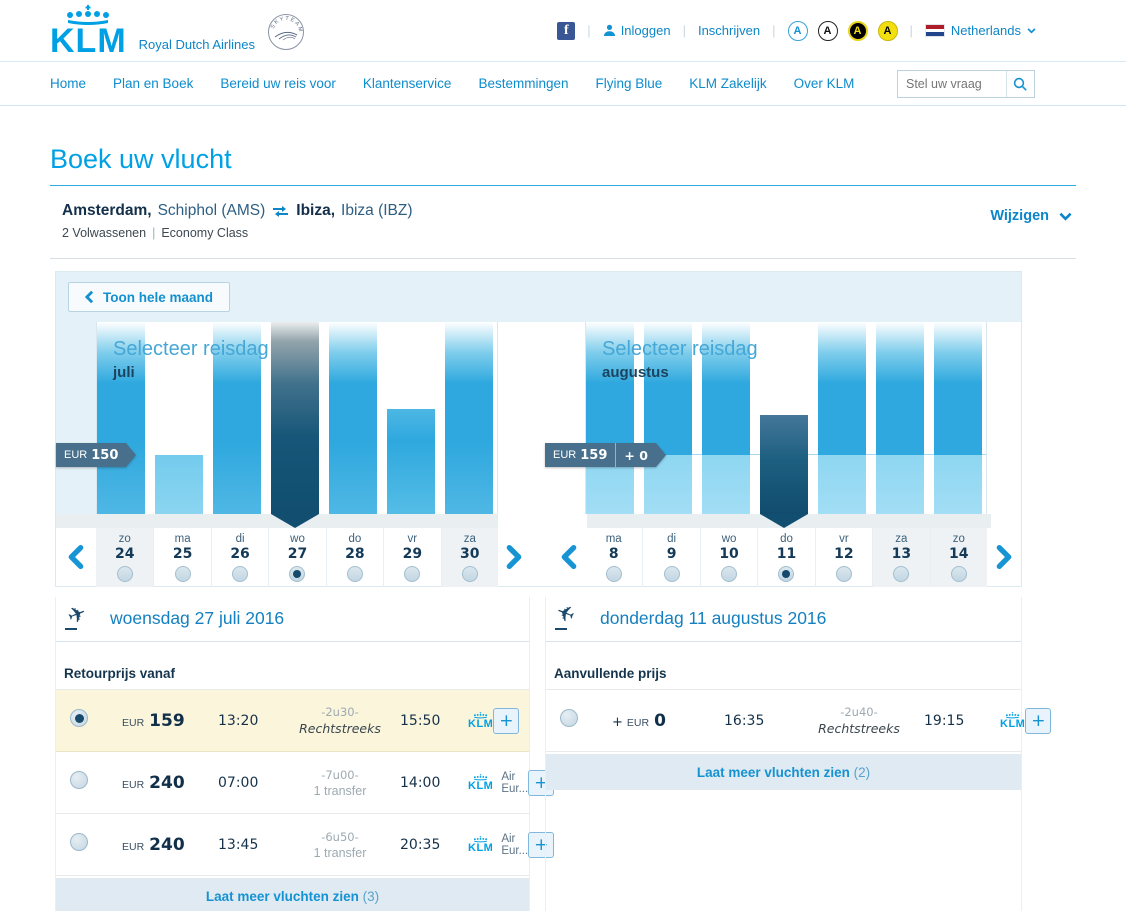  What do you see at coordinates (728, 557) in the screenshot?
I see `day-cell-inbound-wo-10: wo 10` at bounding box center [728, 557].